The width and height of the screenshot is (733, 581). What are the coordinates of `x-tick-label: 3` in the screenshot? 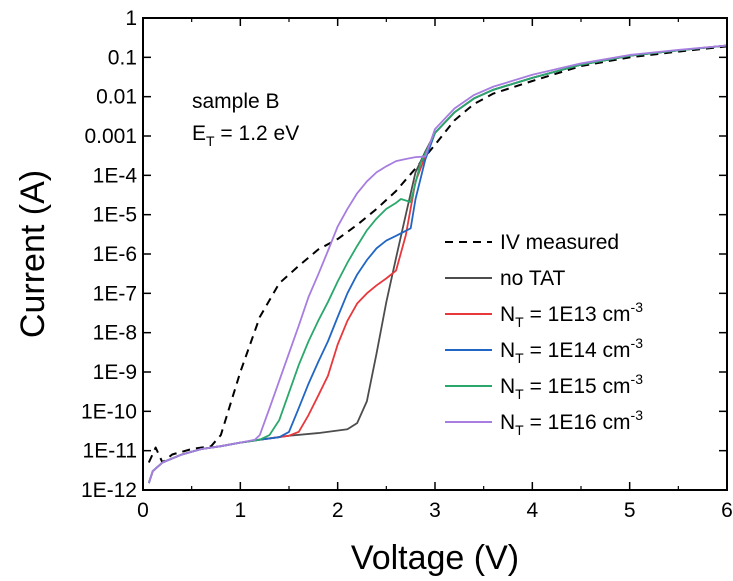 It's located at (435, 510).